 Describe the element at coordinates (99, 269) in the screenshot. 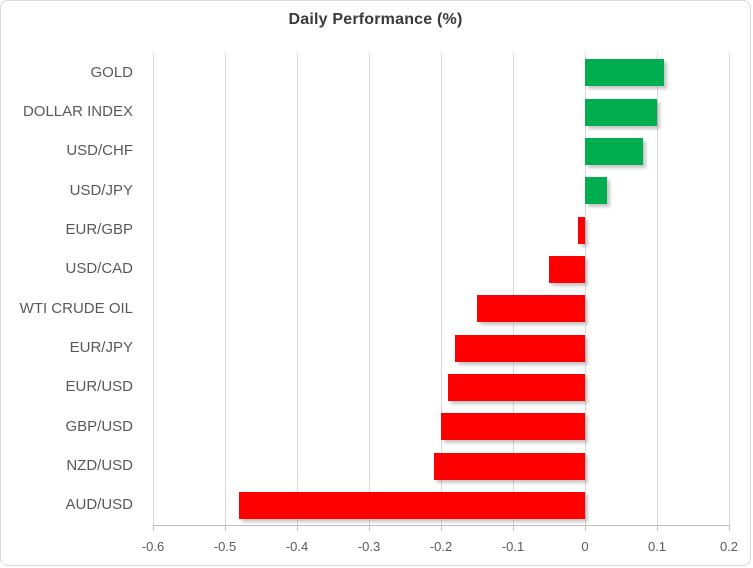

I see `category-label: USD/CAD` at that location.